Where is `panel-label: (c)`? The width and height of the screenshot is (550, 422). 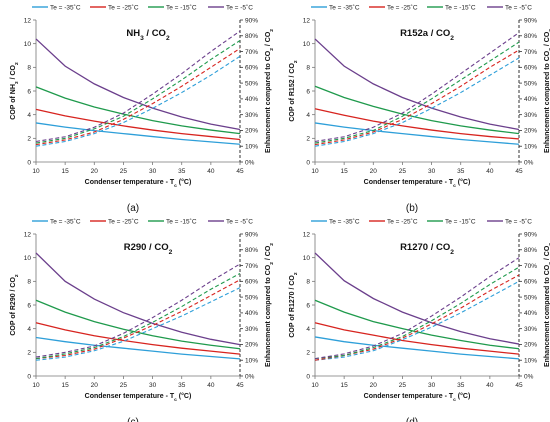 panel-label: (c) is located at coordinates (133, 419).